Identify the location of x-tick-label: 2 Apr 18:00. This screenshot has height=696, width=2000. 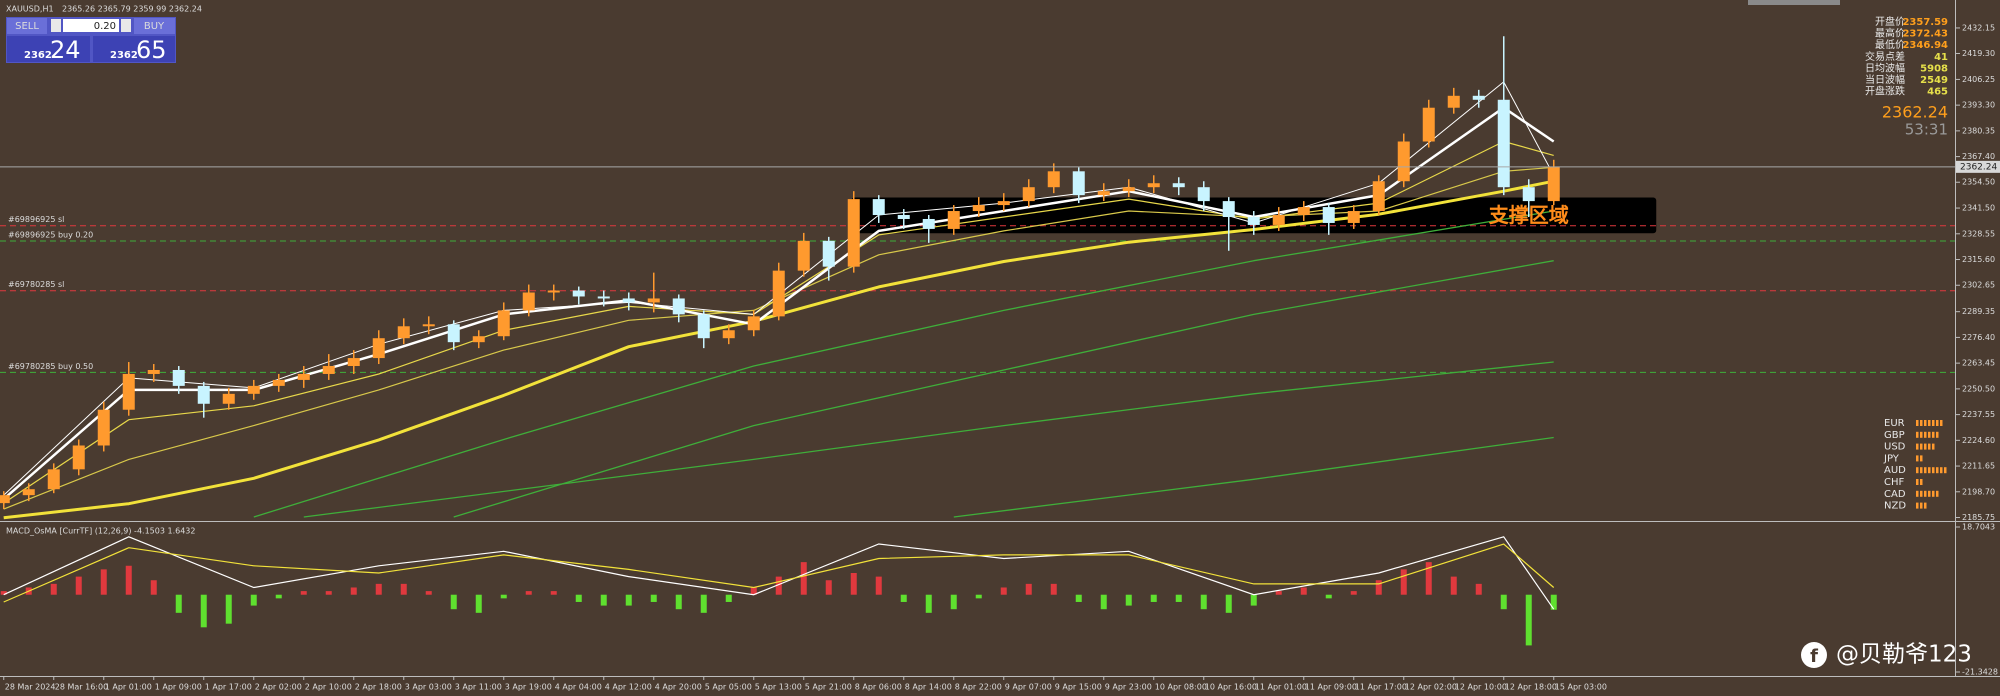
(378, 687).